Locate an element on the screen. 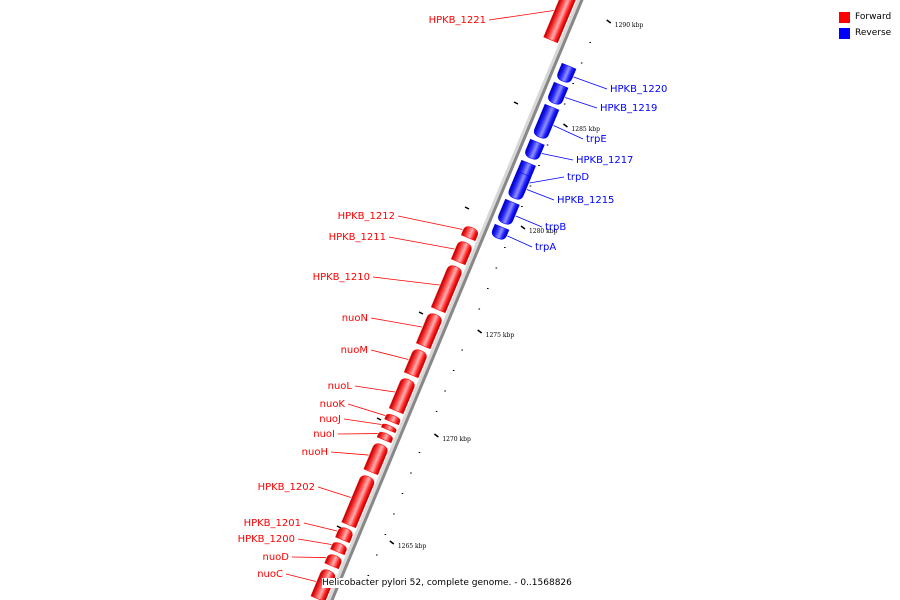 The image size is (900, 600). gene-label-hpkb-1221: HPKB_1221 is located at coordinates (457, 20).